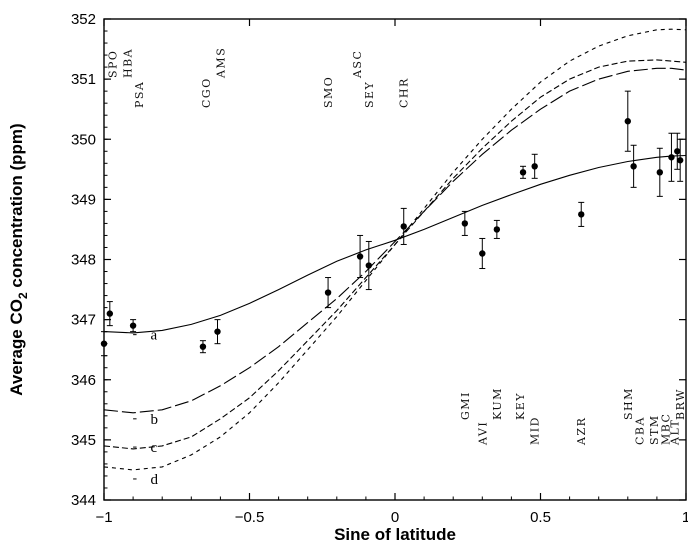 This screenshot has width=688, height=547. Describe the element at coordinates (250, 517) in the screenshot. I see `x-tick-label: −0.5` at that location.